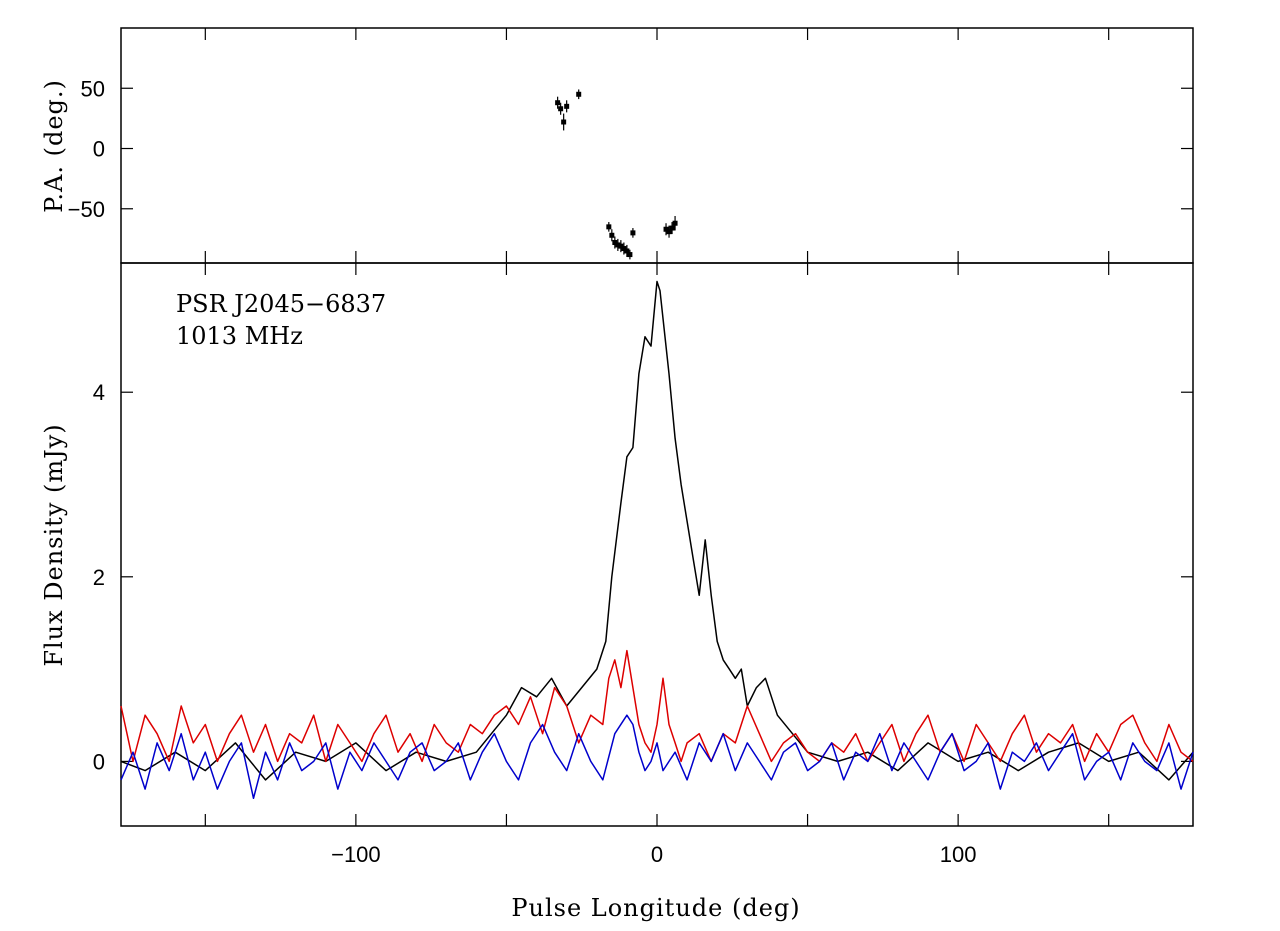 This screenshot has width=1280, height=931. I want to click on x-tick-label: −100, so click(356, 854).